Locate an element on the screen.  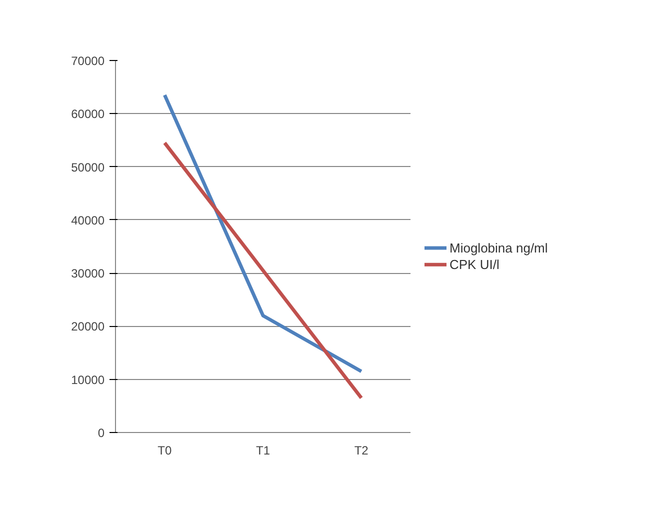
y-tick-label: 70000 is located at coordinates (88, 61).